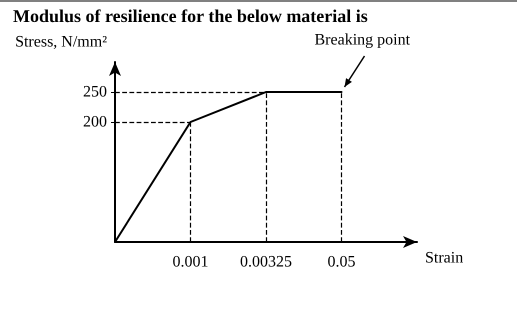 This screenshot has width=517, height=324. What do you see at coordinates (266, 262) in the screenshot?
I see `x-tick-label: 0.00325` at bounding box center [266, 262].